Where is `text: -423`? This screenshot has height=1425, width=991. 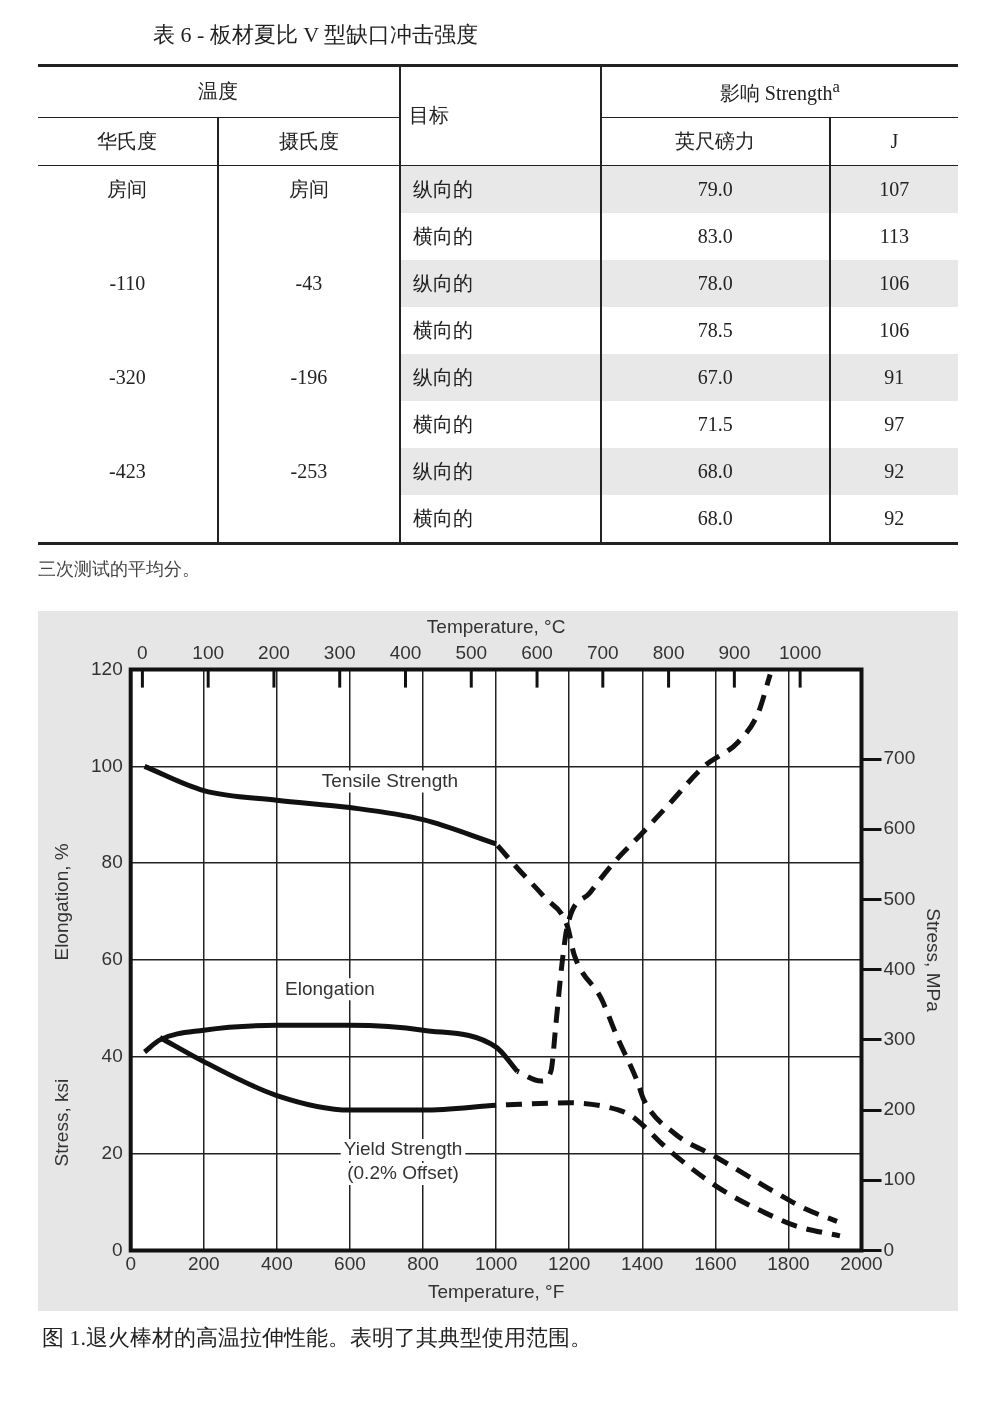 text: -423 is located at coordinates (127, 470).